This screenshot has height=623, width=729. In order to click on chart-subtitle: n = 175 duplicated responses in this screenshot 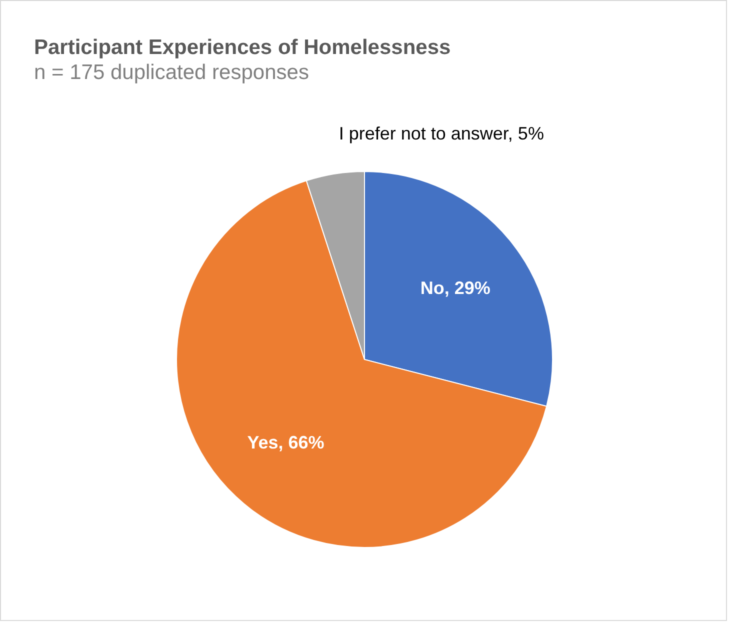, I will do `click(171, 72)`.